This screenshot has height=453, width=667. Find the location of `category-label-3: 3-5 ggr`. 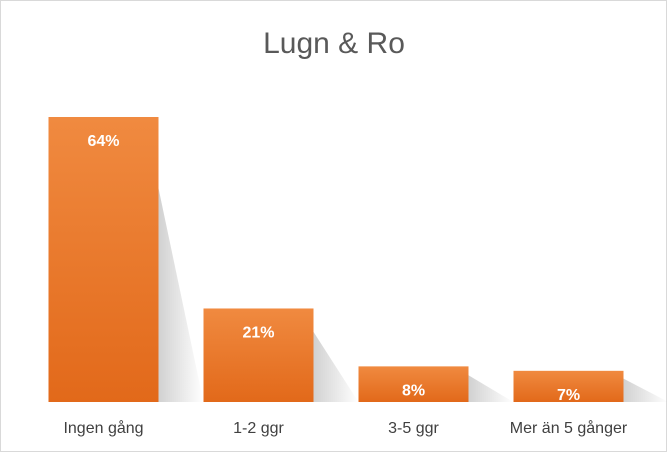

category-label-3: 3-5 ggr is located at coordinates (413, 428).